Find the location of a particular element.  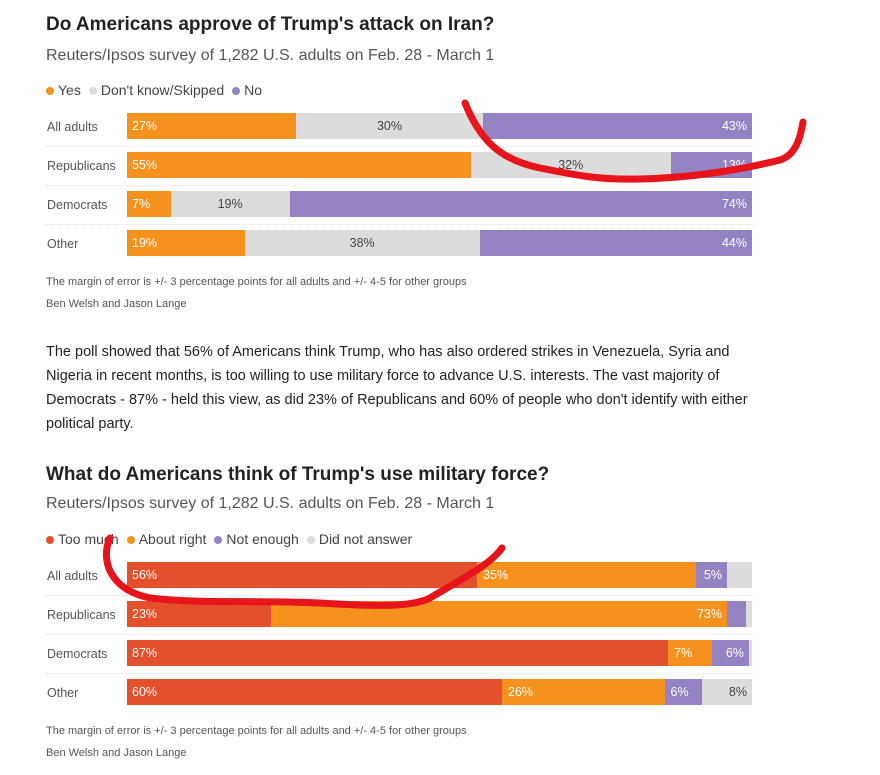

bar-segment-don-t-know-skipped: 38% is located at coordinates (362, 243).